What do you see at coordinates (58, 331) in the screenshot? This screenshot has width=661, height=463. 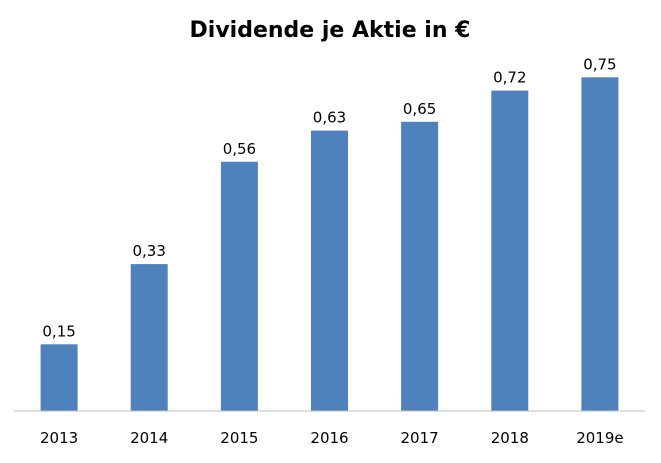 I see `value-label-2013: 0,15` at bounding box center [58, 331].